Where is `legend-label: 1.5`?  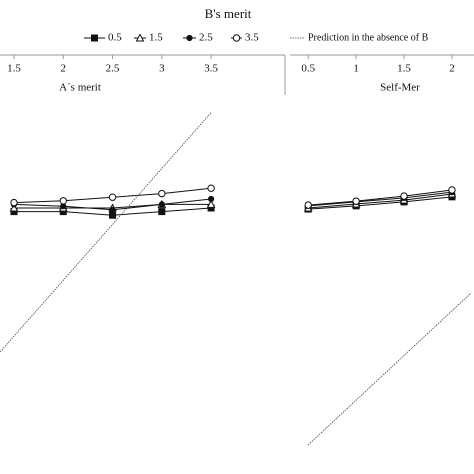 legend-label: 1.5 is located at coordinates (156, 38).